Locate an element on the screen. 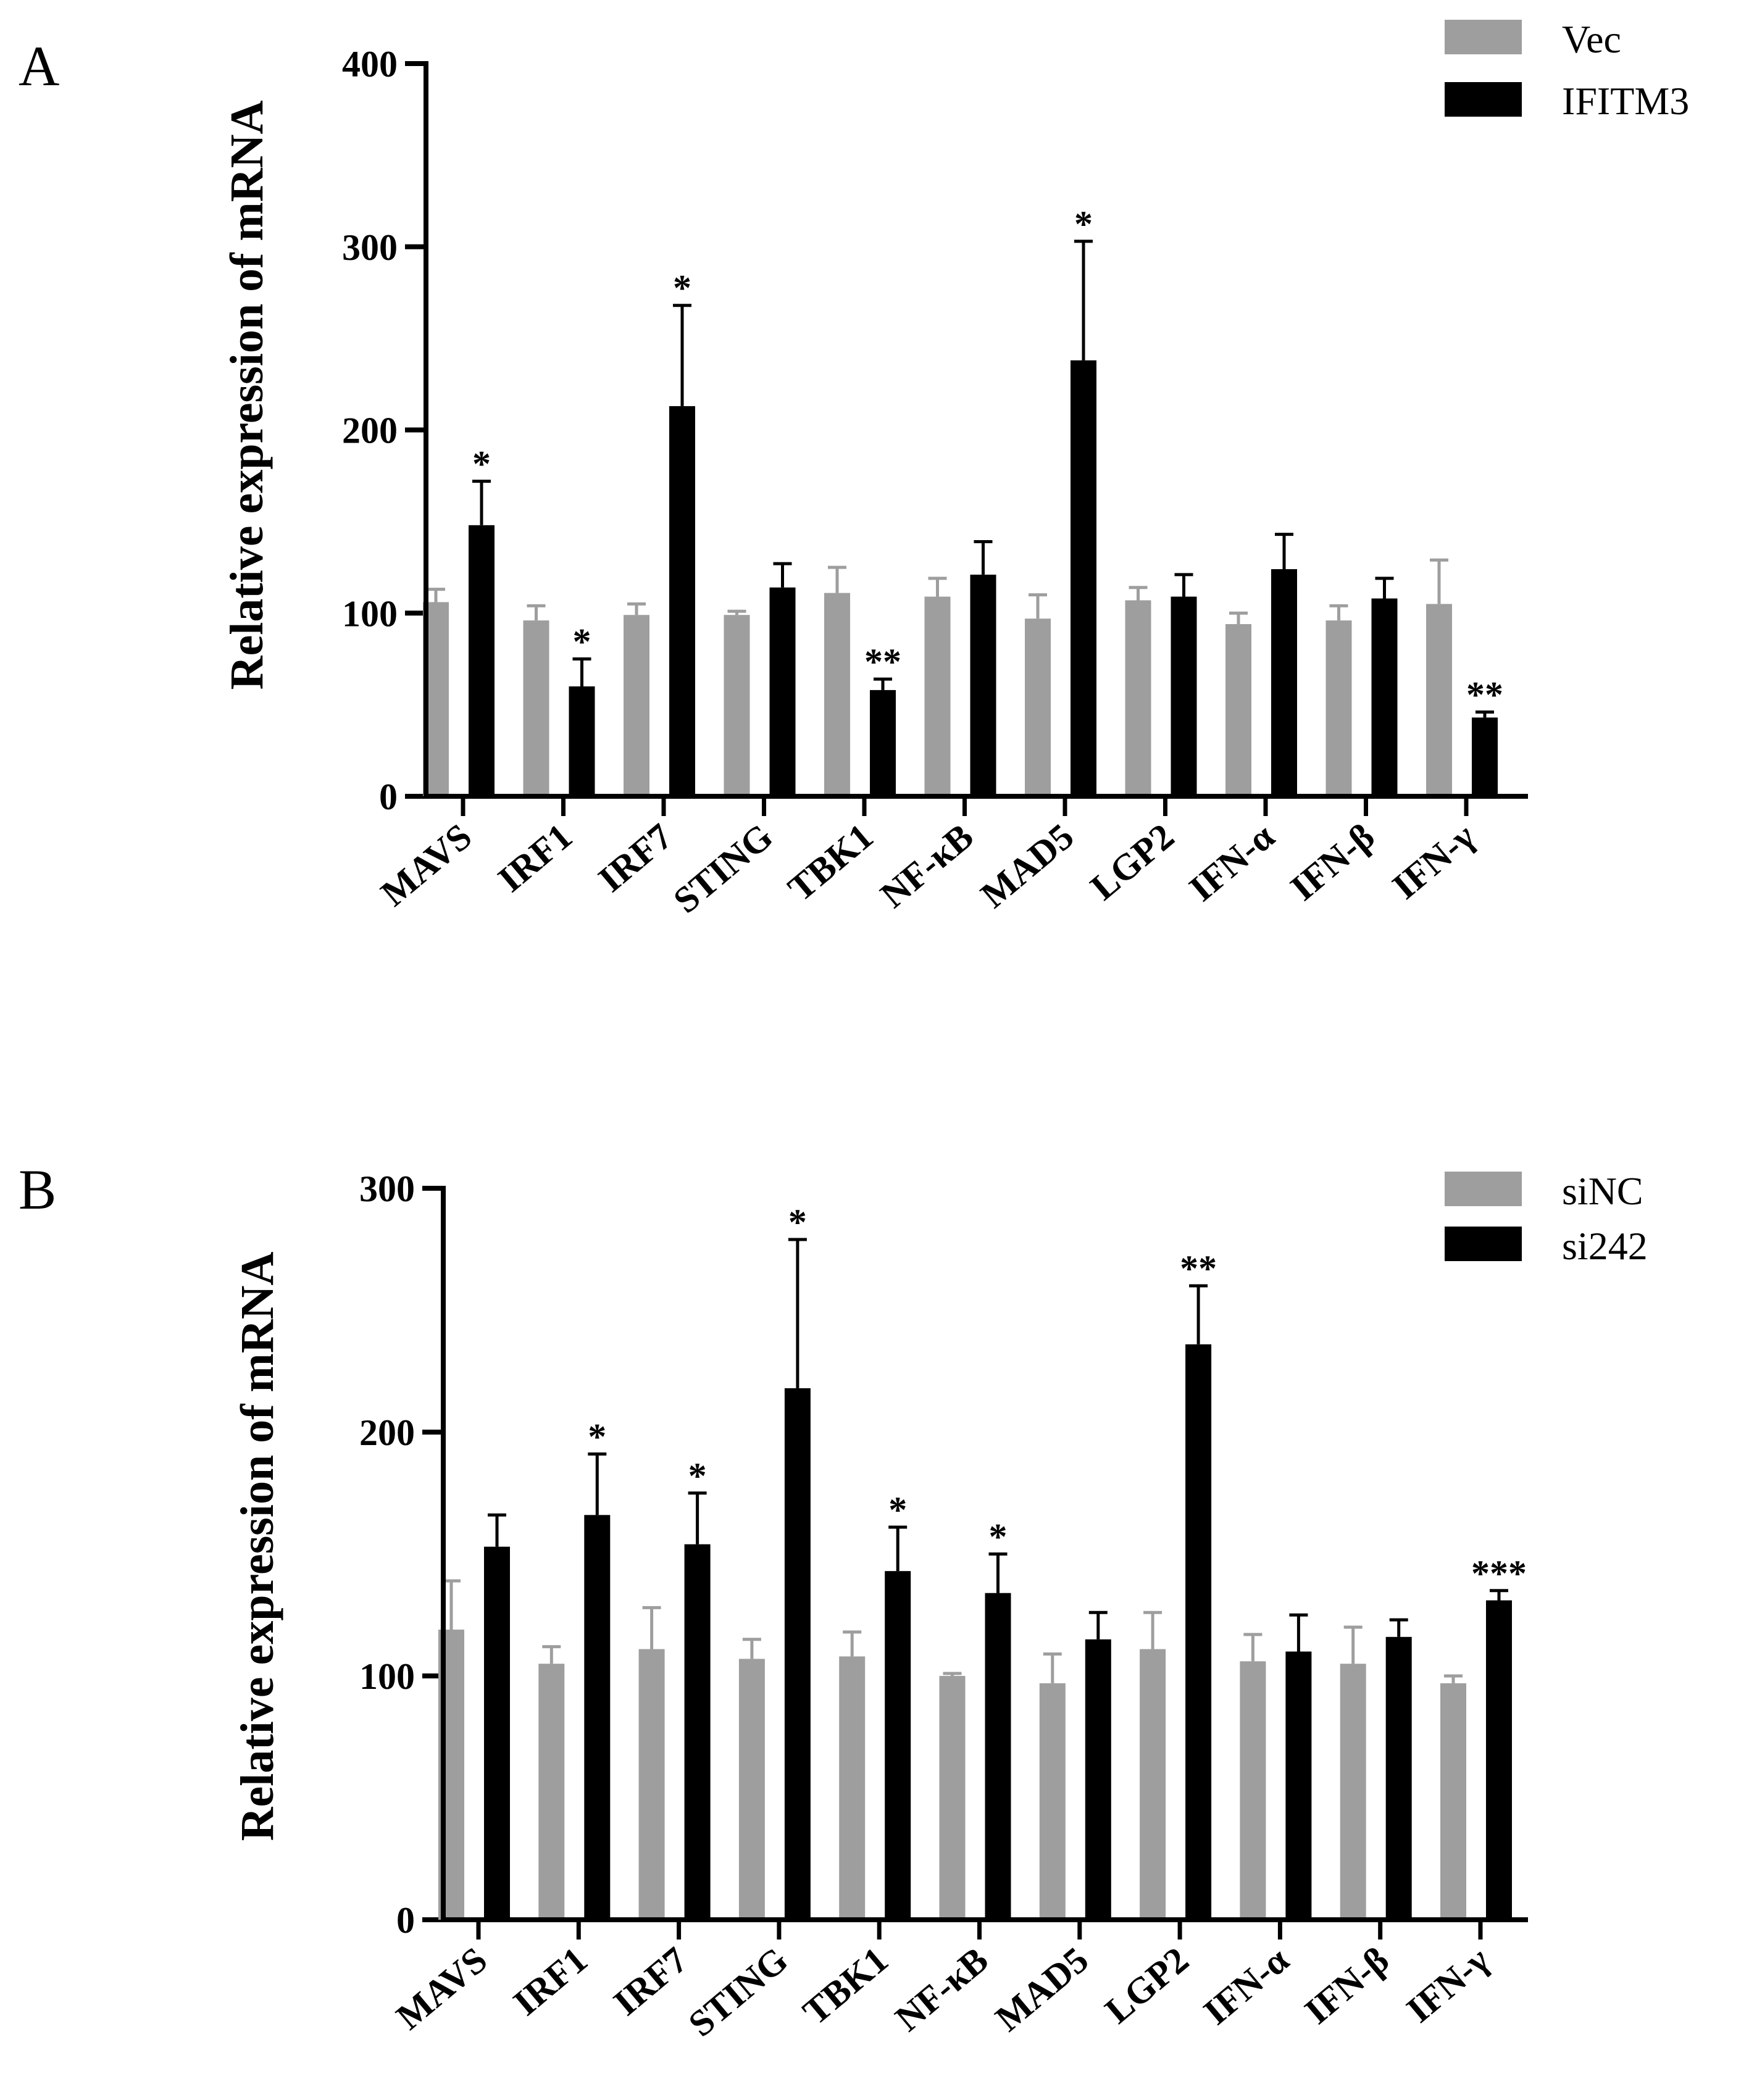  bar-si242-ifn-beta is located at coordinates (1398, 1778).